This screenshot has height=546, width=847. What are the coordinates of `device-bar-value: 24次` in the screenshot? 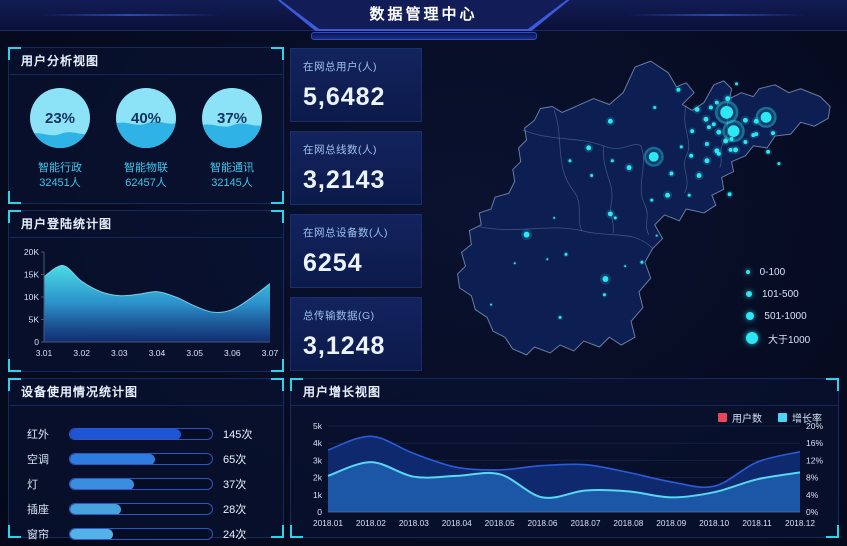 It's located at (235, 534).